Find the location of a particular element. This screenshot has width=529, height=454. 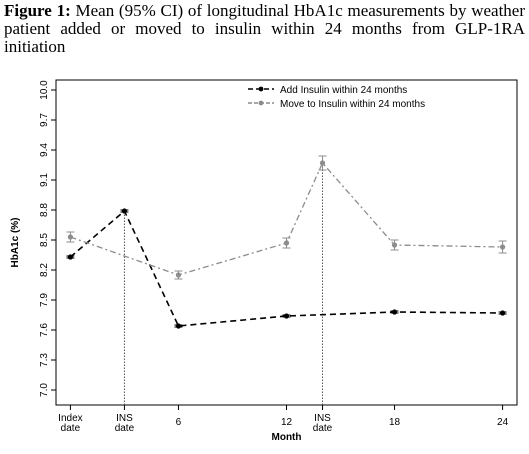

legend-label: Move to Insulin within 24 months is located at coordinates (352, 104).